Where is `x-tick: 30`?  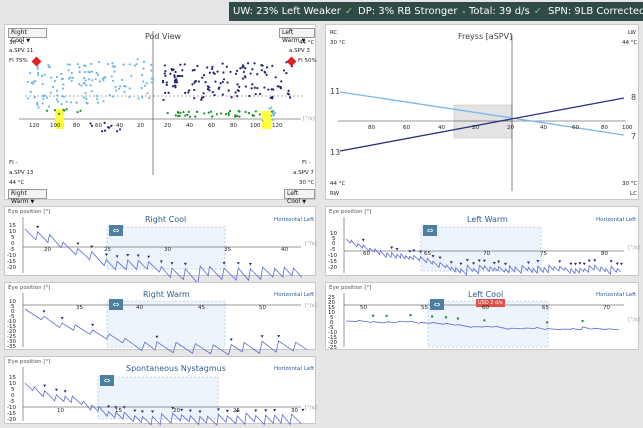 x-tick: 30 is located at coordinates (167, 250).